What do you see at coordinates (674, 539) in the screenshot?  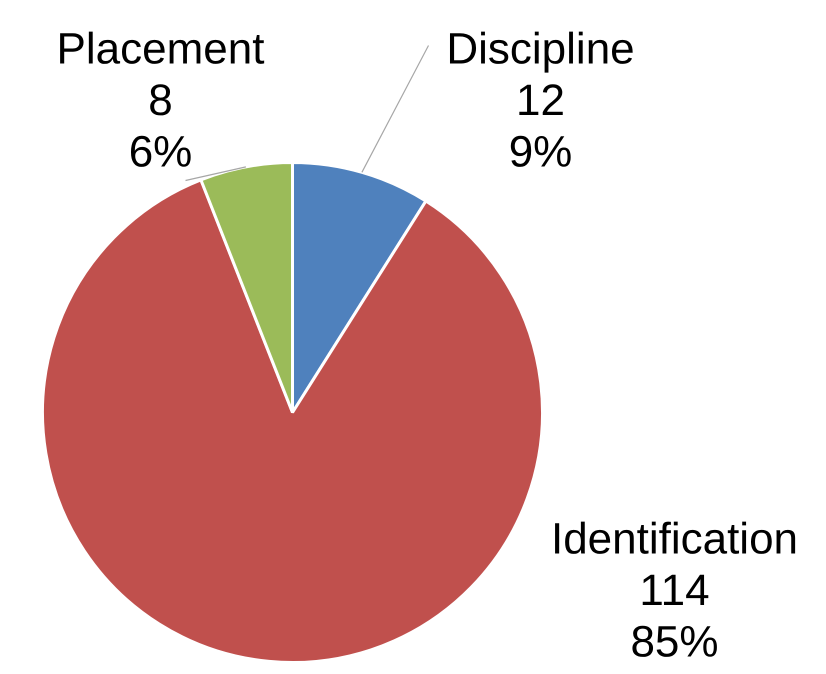 I see `slice-label: Identification` at bounding box center [674, 539].